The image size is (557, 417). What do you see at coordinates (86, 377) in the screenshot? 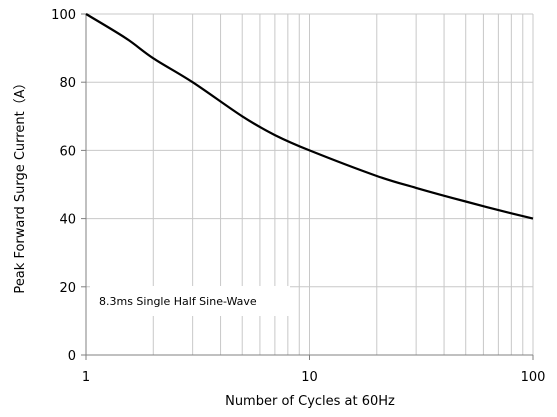
I see `x-tick-label: 1` at bounding box center [86, 377].